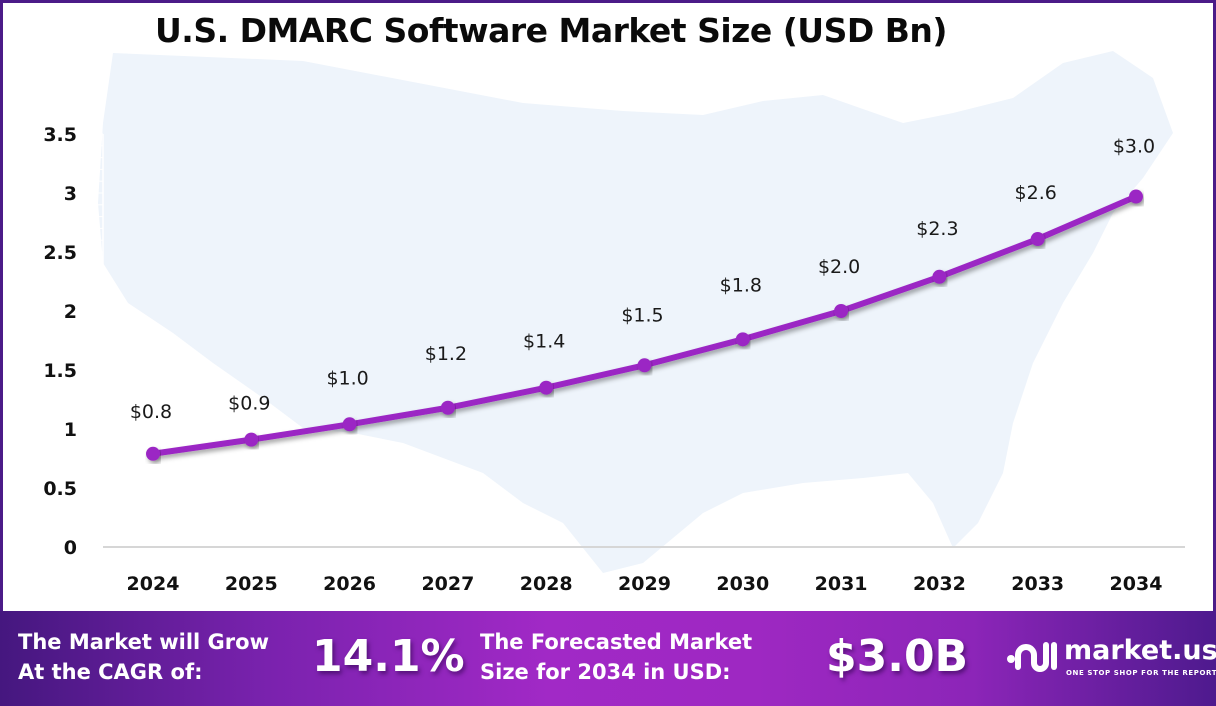 The height and width of the screenshot is (706, 1216). I want to click on y-tick-label: 1.5, so click(60, 371).